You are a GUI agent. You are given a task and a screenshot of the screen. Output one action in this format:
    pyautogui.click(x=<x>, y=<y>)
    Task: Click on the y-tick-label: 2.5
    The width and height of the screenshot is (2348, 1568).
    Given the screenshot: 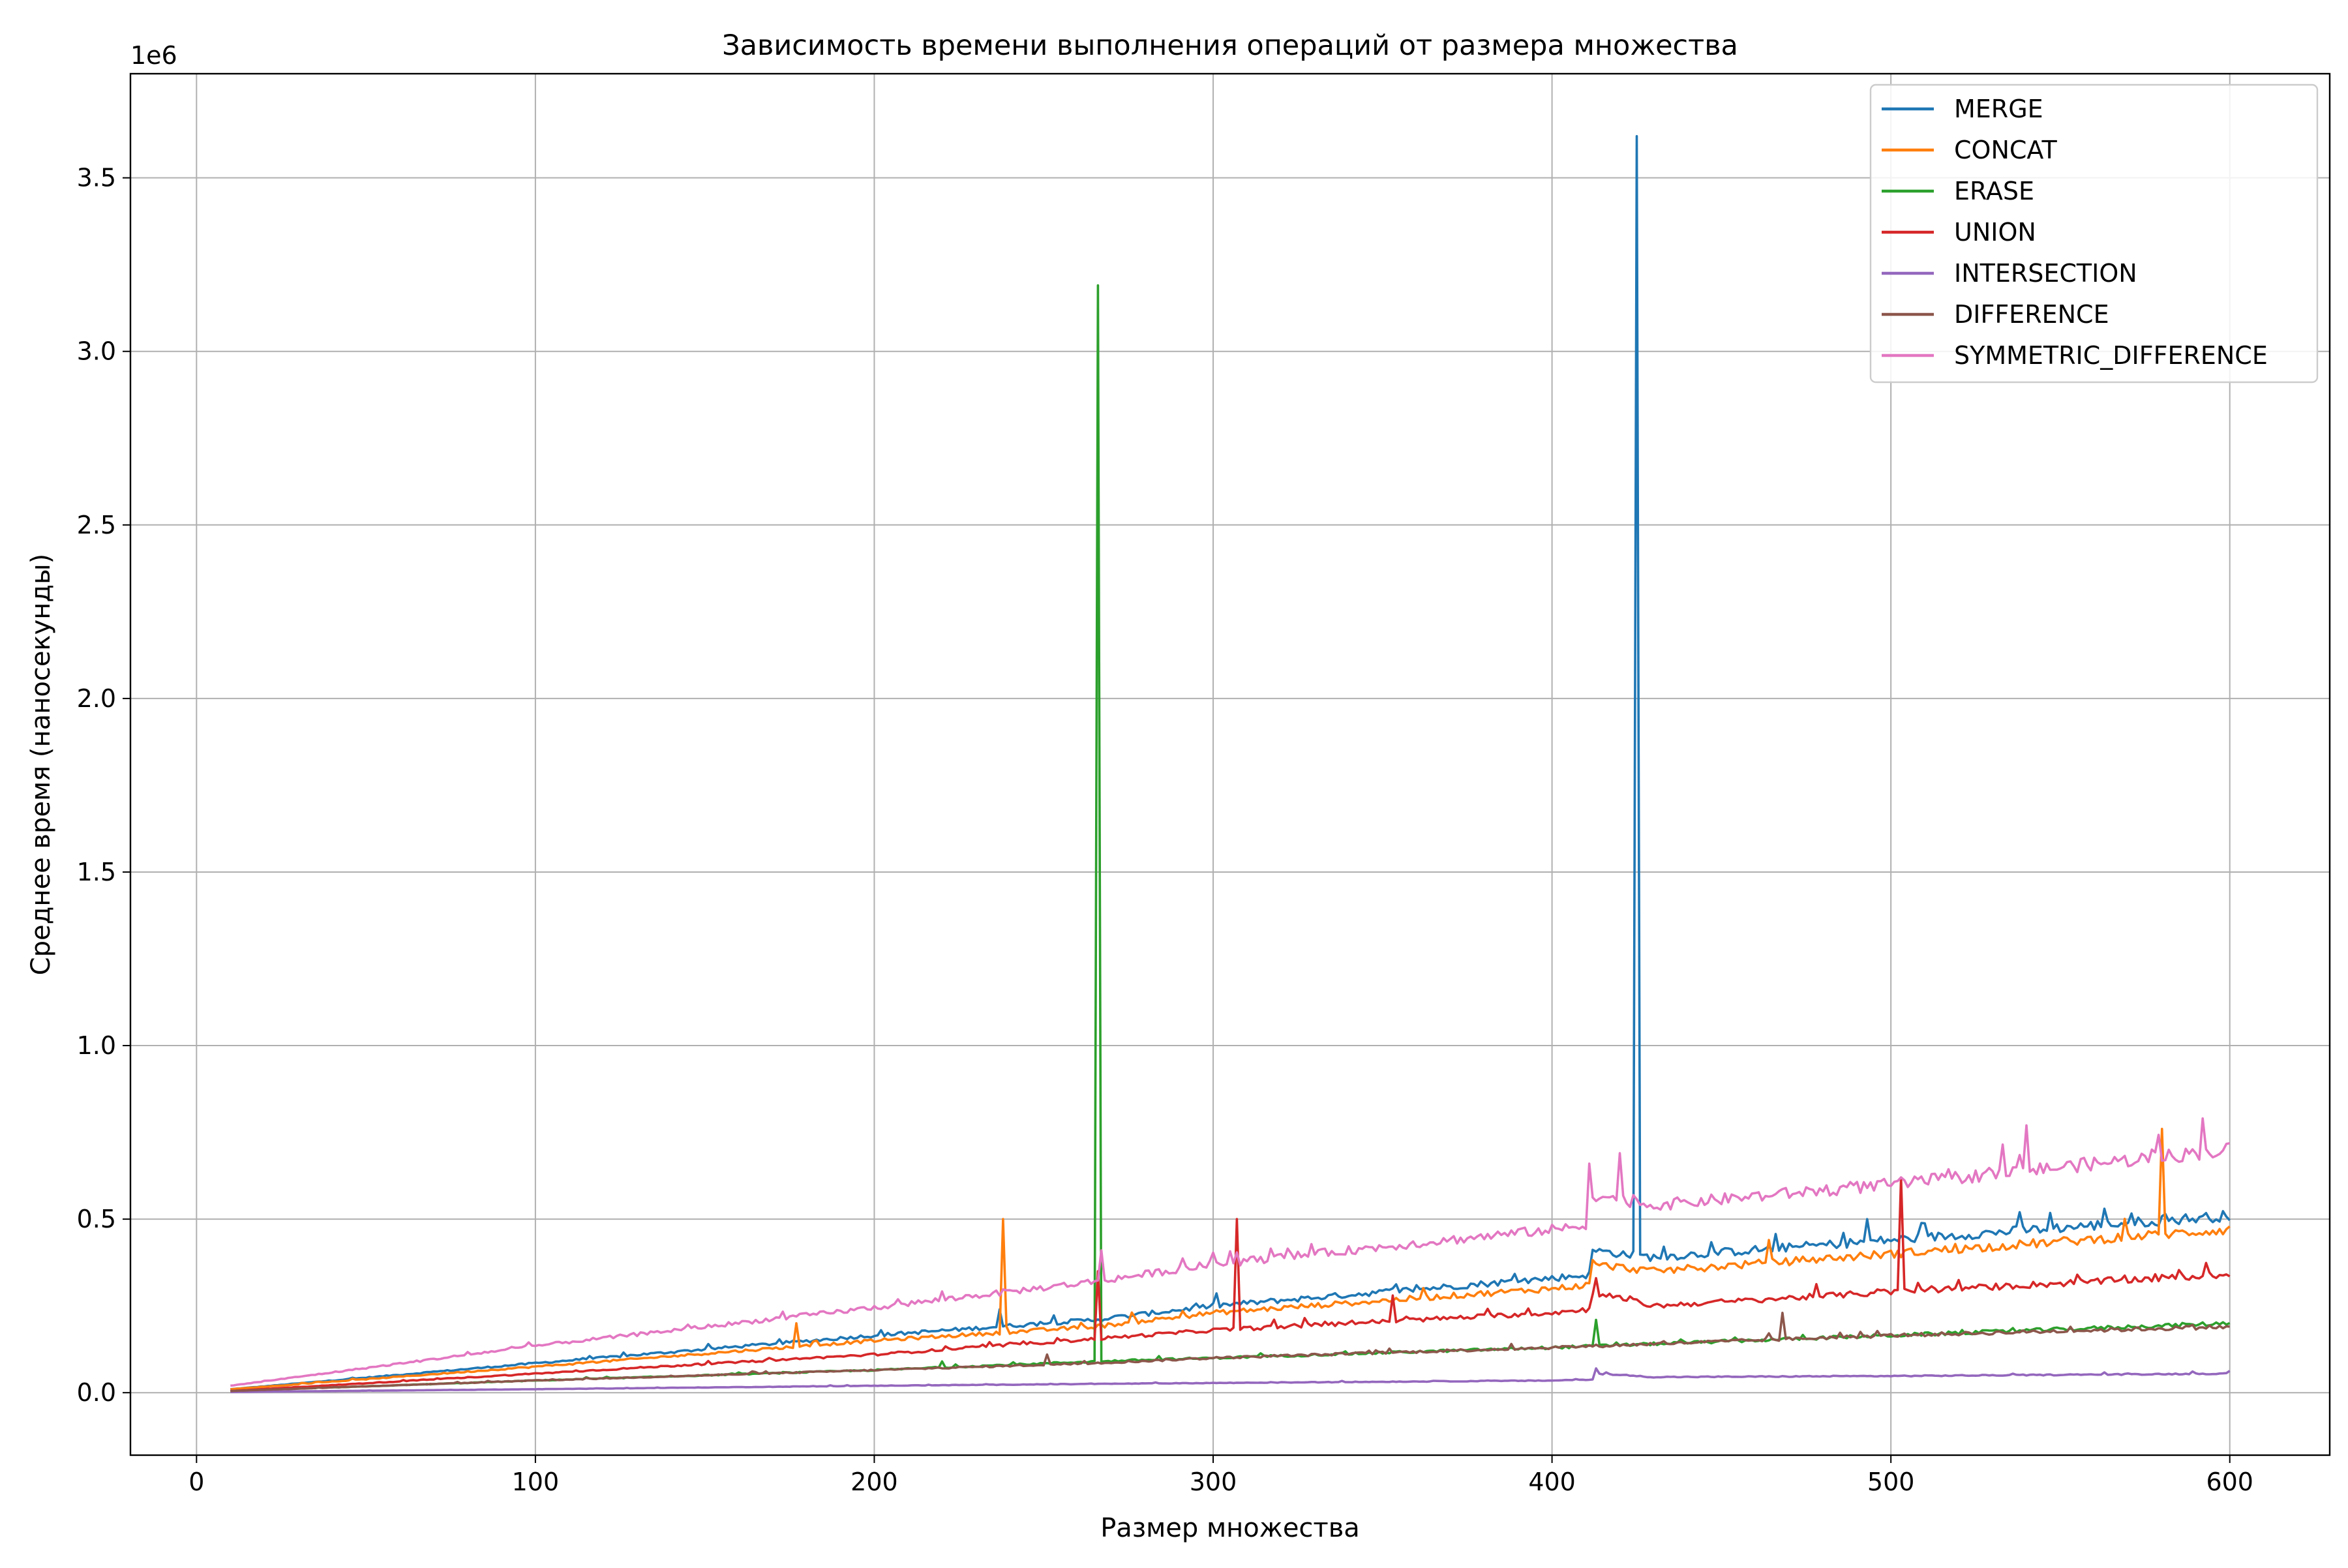 What is the action you would take?
    pyautogui.click(x=97, y=525)
    